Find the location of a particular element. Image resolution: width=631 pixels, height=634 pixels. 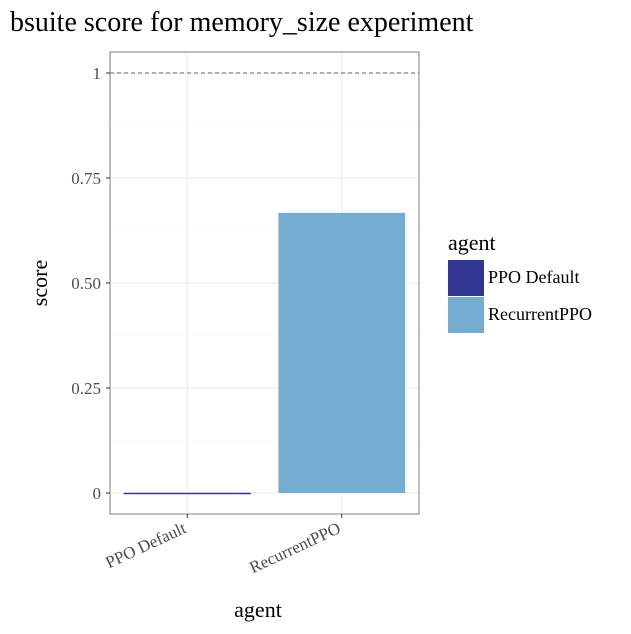

y-axis: 0 0.25 0.50 0.75 1 is located at coordinates (90, 283).